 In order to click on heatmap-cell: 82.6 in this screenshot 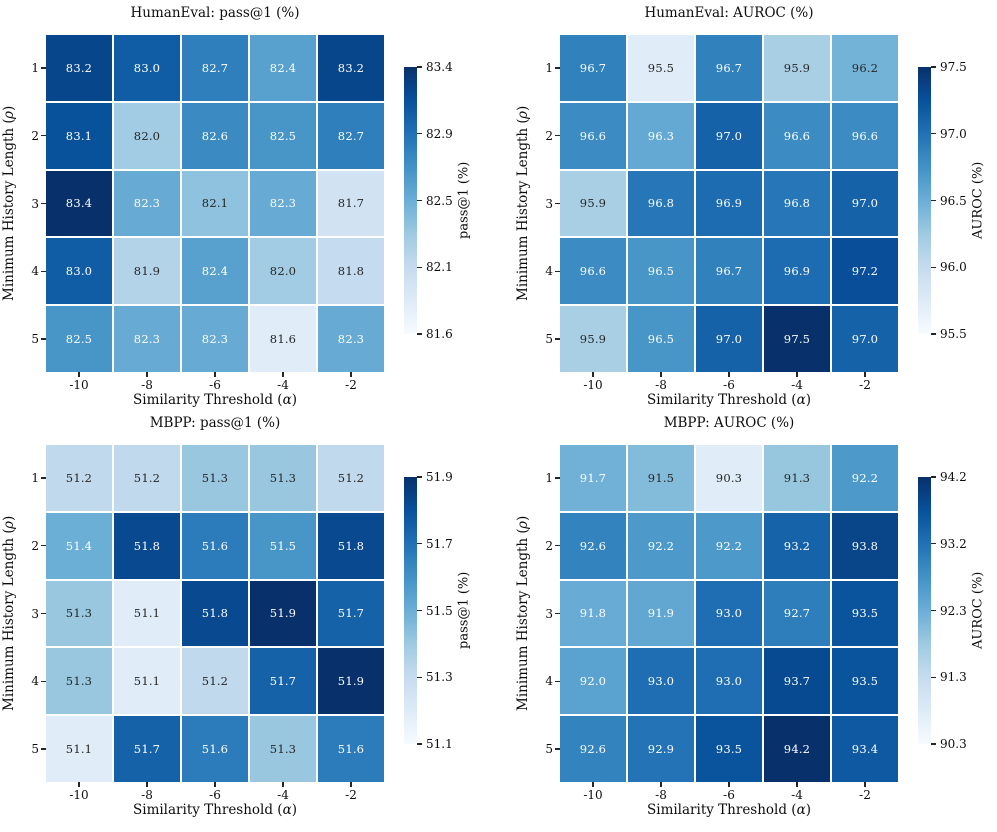, I will do `click(215, 135)`.